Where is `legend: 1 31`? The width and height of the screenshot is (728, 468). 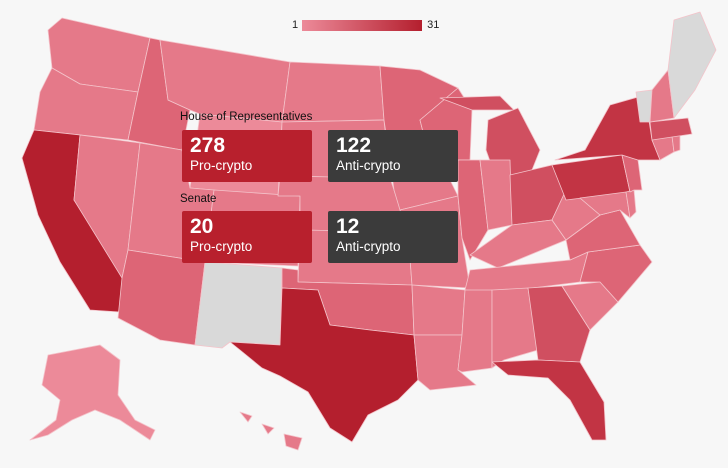 legend: 1 31 is located at coordinates (365, 25).